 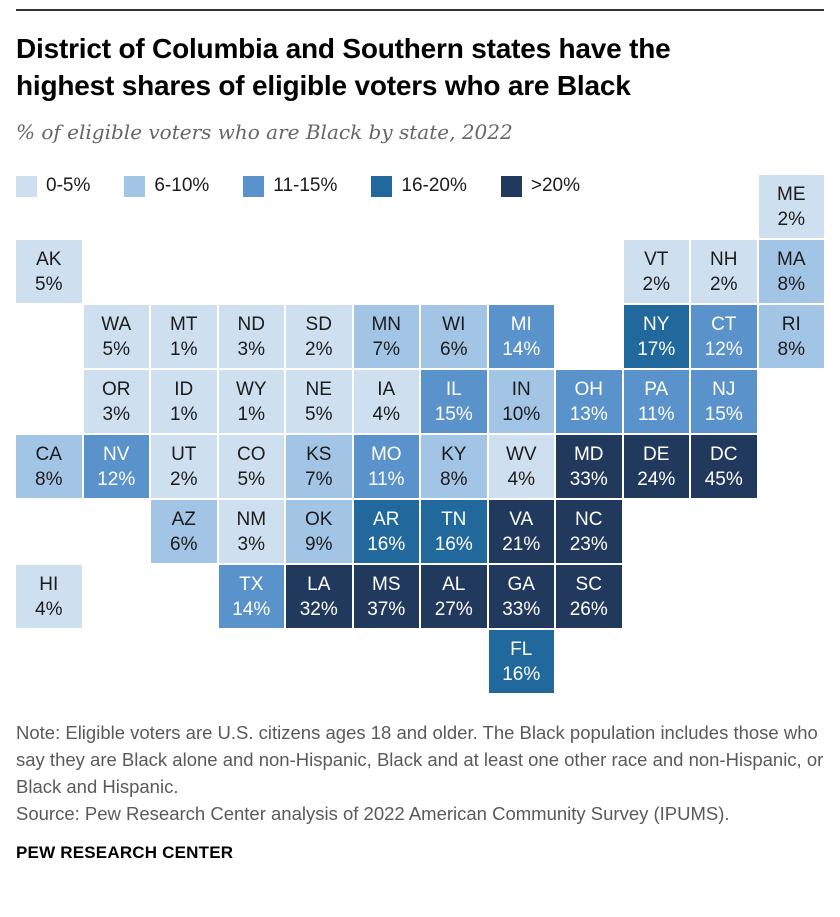 I want to click on state-tile-nj: NJ 15%, so click(x=724, y=401).